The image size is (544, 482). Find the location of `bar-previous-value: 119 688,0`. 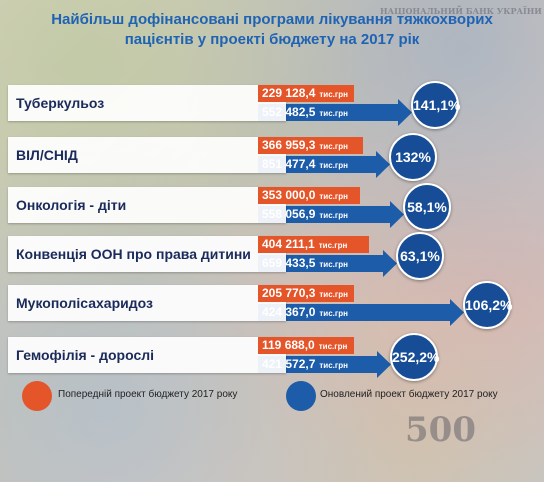

bar-previous-value: 119 688,0 is located at coordinates (288, 345).